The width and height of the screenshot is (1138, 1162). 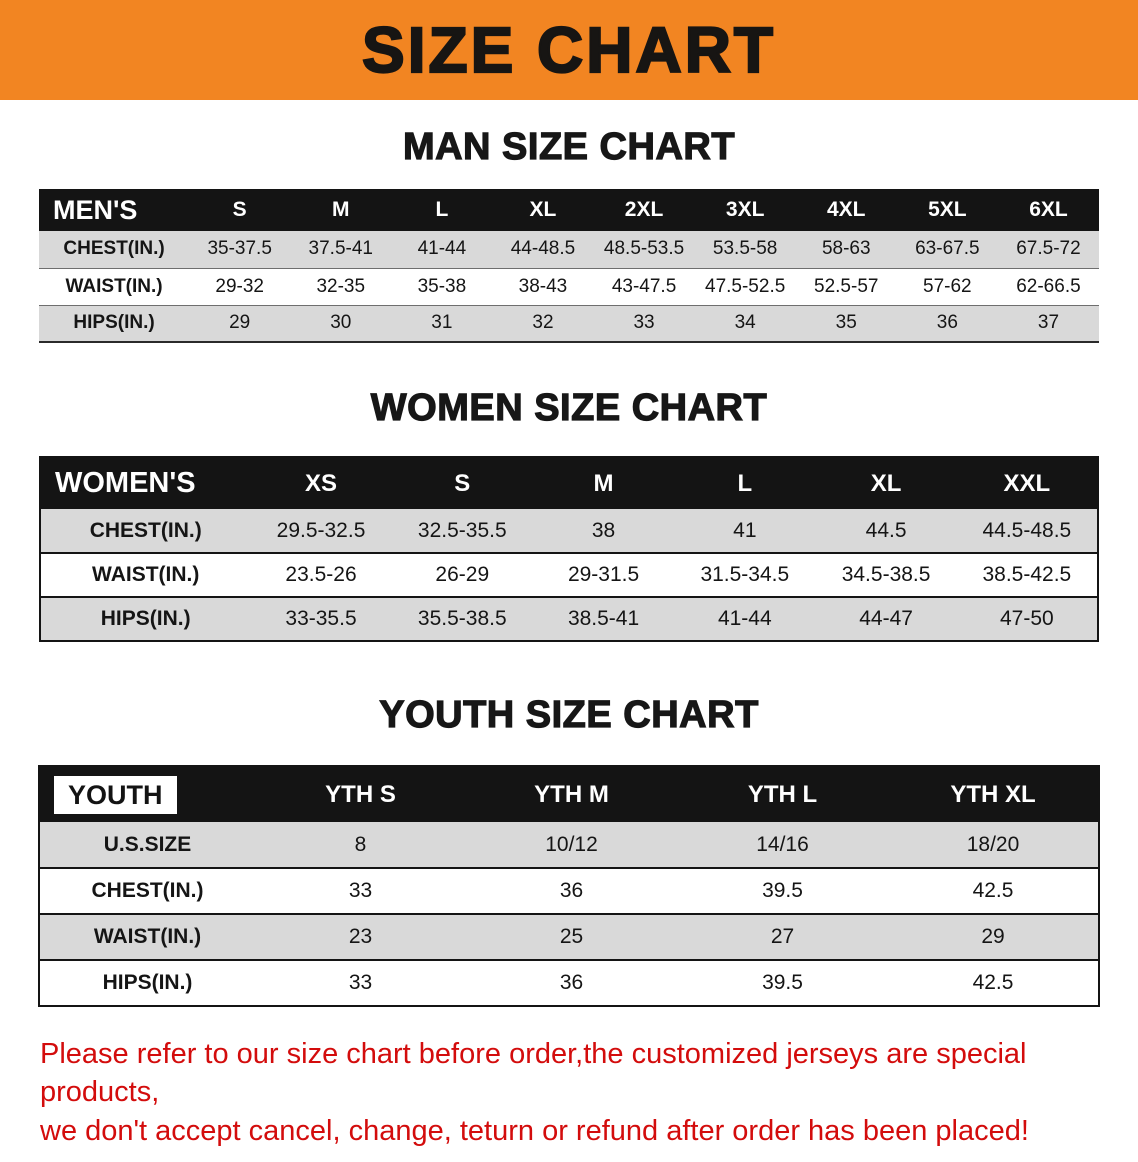 I want to click on cell: 62-66.5, so click(x=1048, y=287).